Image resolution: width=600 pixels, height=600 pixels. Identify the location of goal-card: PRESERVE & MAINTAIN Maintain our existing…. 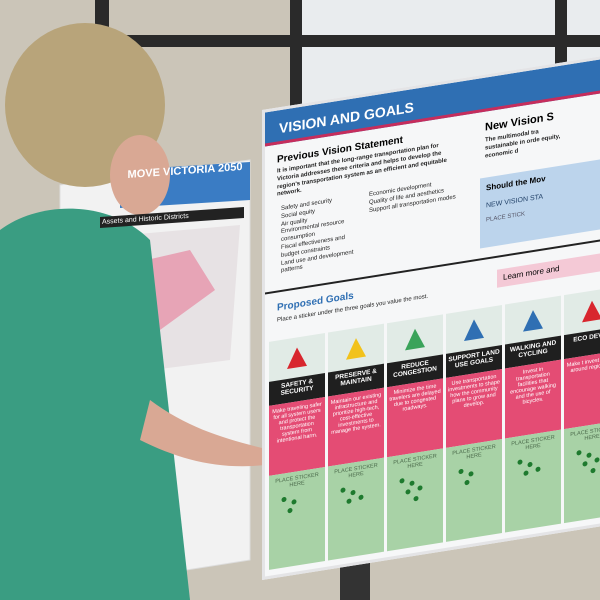
(356, 448).